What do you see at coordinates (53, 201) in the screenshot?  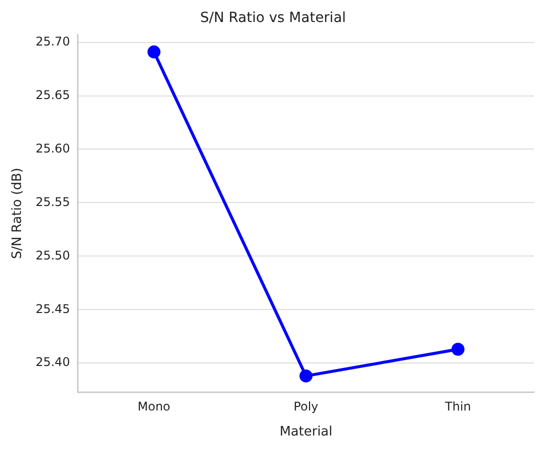 I see `y-tick-label: 25.55` at bounding box center [53, 201].